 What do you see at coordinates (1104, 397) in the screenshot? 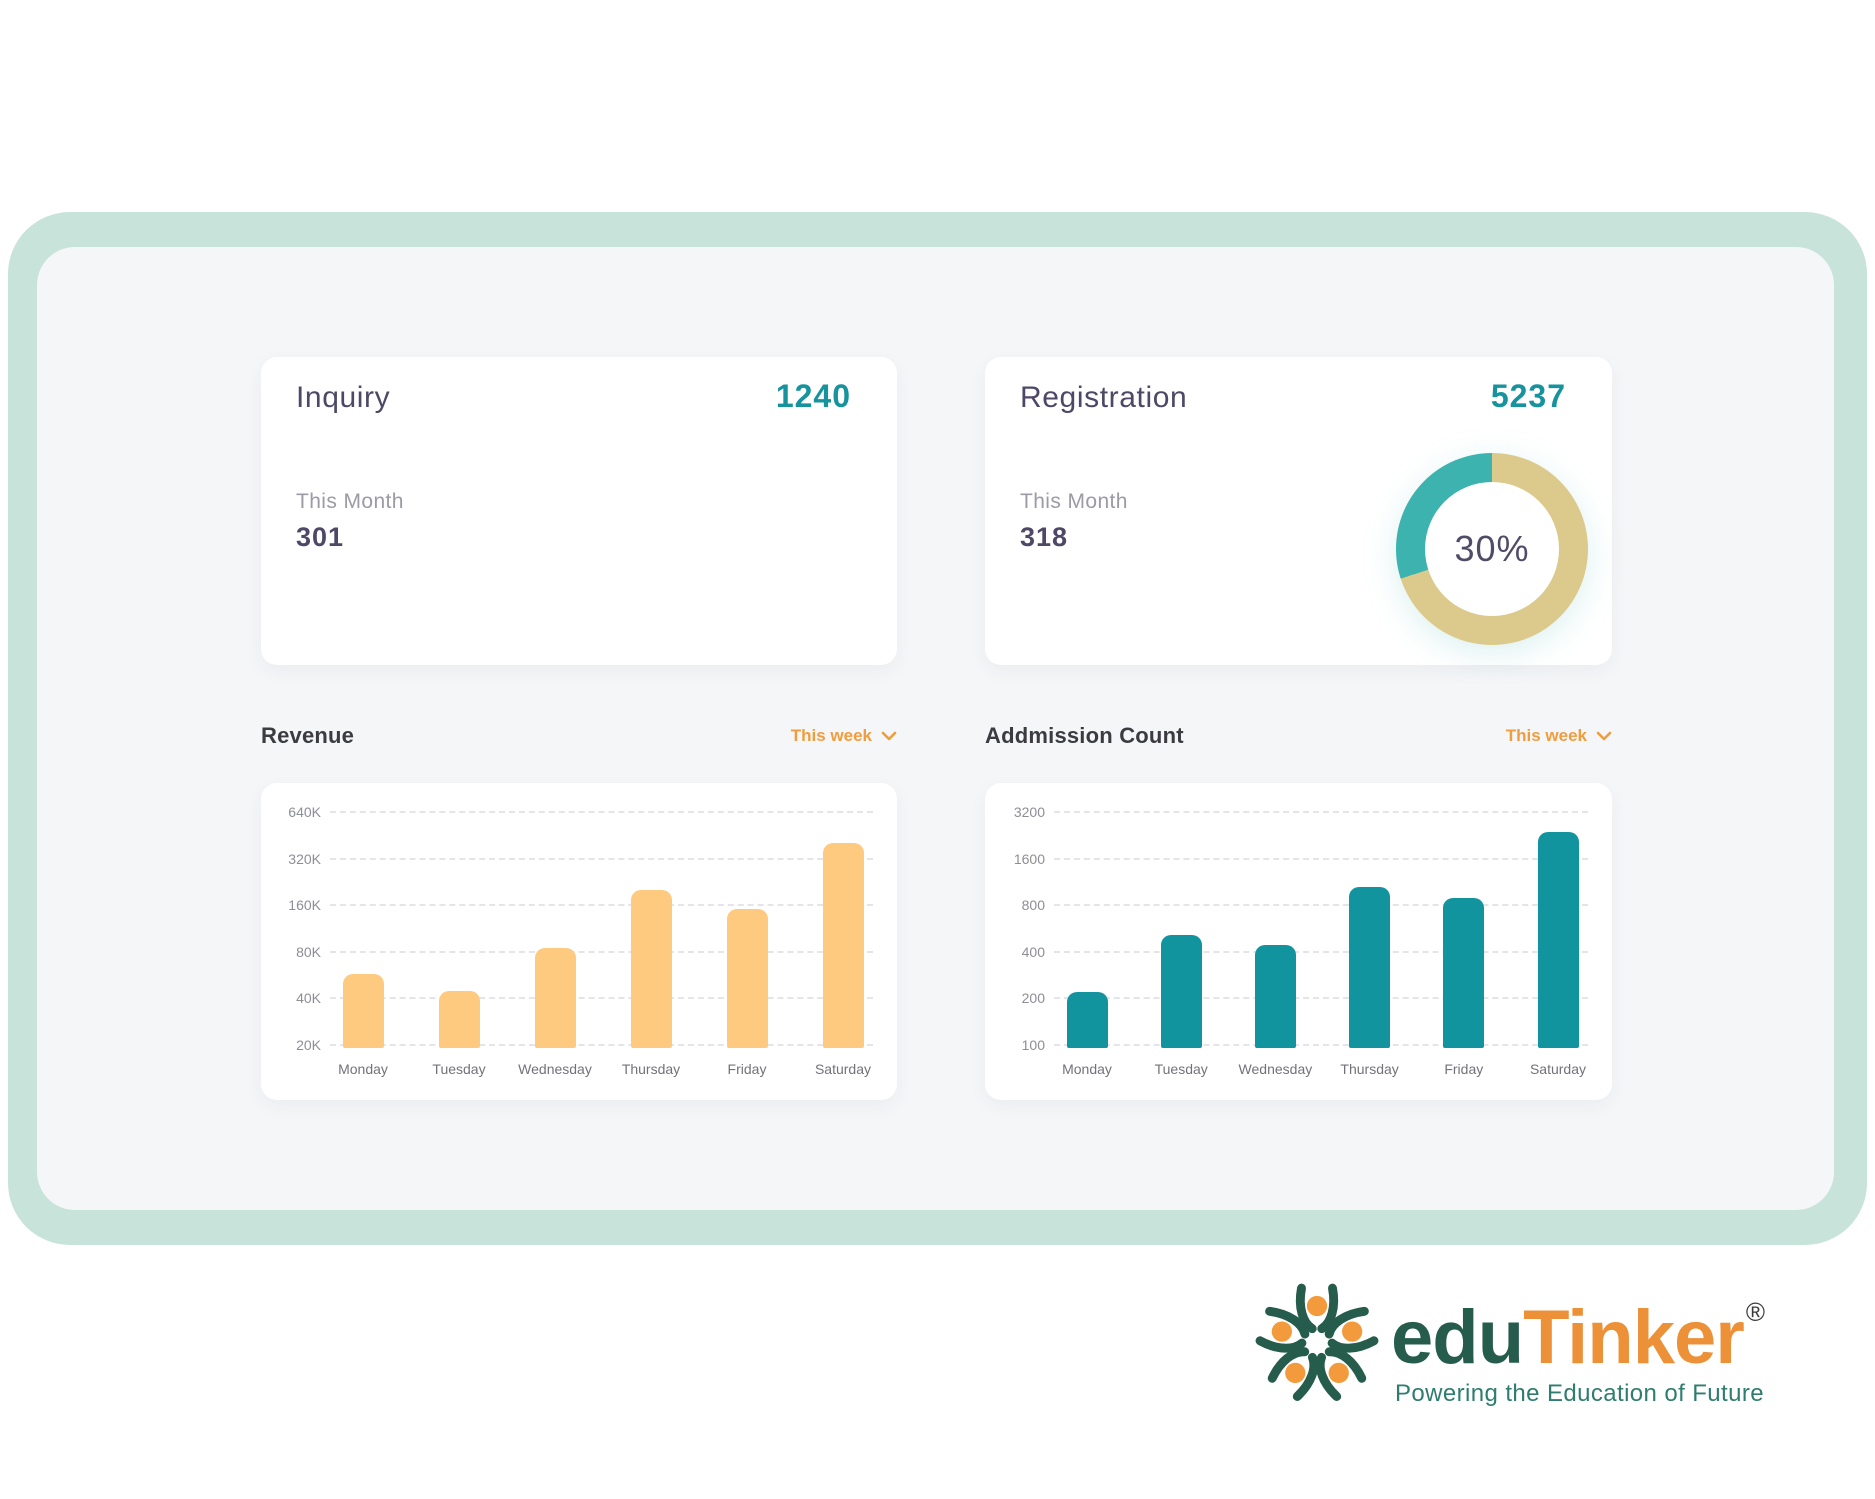
I see `registration-title: Registration` at bounding box center [1104, 397].